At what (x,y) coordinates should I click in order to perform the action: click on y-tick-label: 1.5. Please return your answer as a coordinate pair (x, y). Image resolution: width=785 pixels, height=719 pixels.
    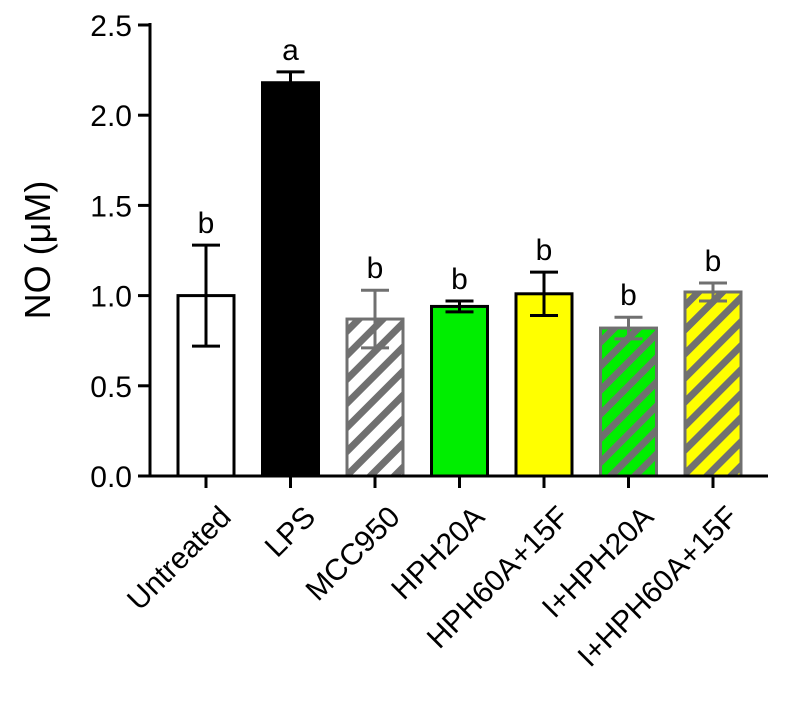
    Looking at the image, I should click on (111, 206).